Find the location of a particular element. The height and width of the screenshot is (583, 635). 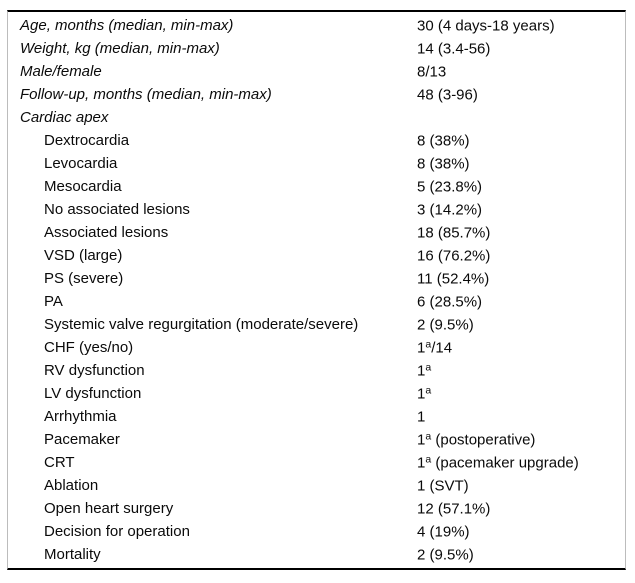

value-text: 4 (19%) is located at coordinates (443, 531).